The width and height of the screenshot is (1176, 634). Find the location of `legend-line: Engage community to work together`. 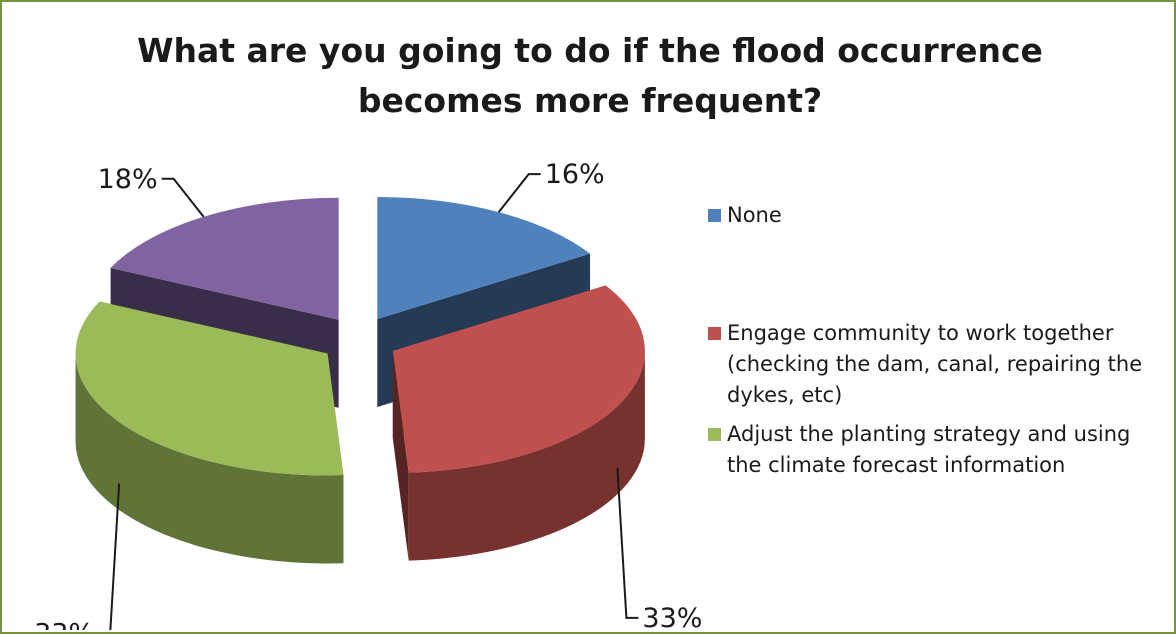

legend-line: Engage community to work together is located at coordinates (920, 333).